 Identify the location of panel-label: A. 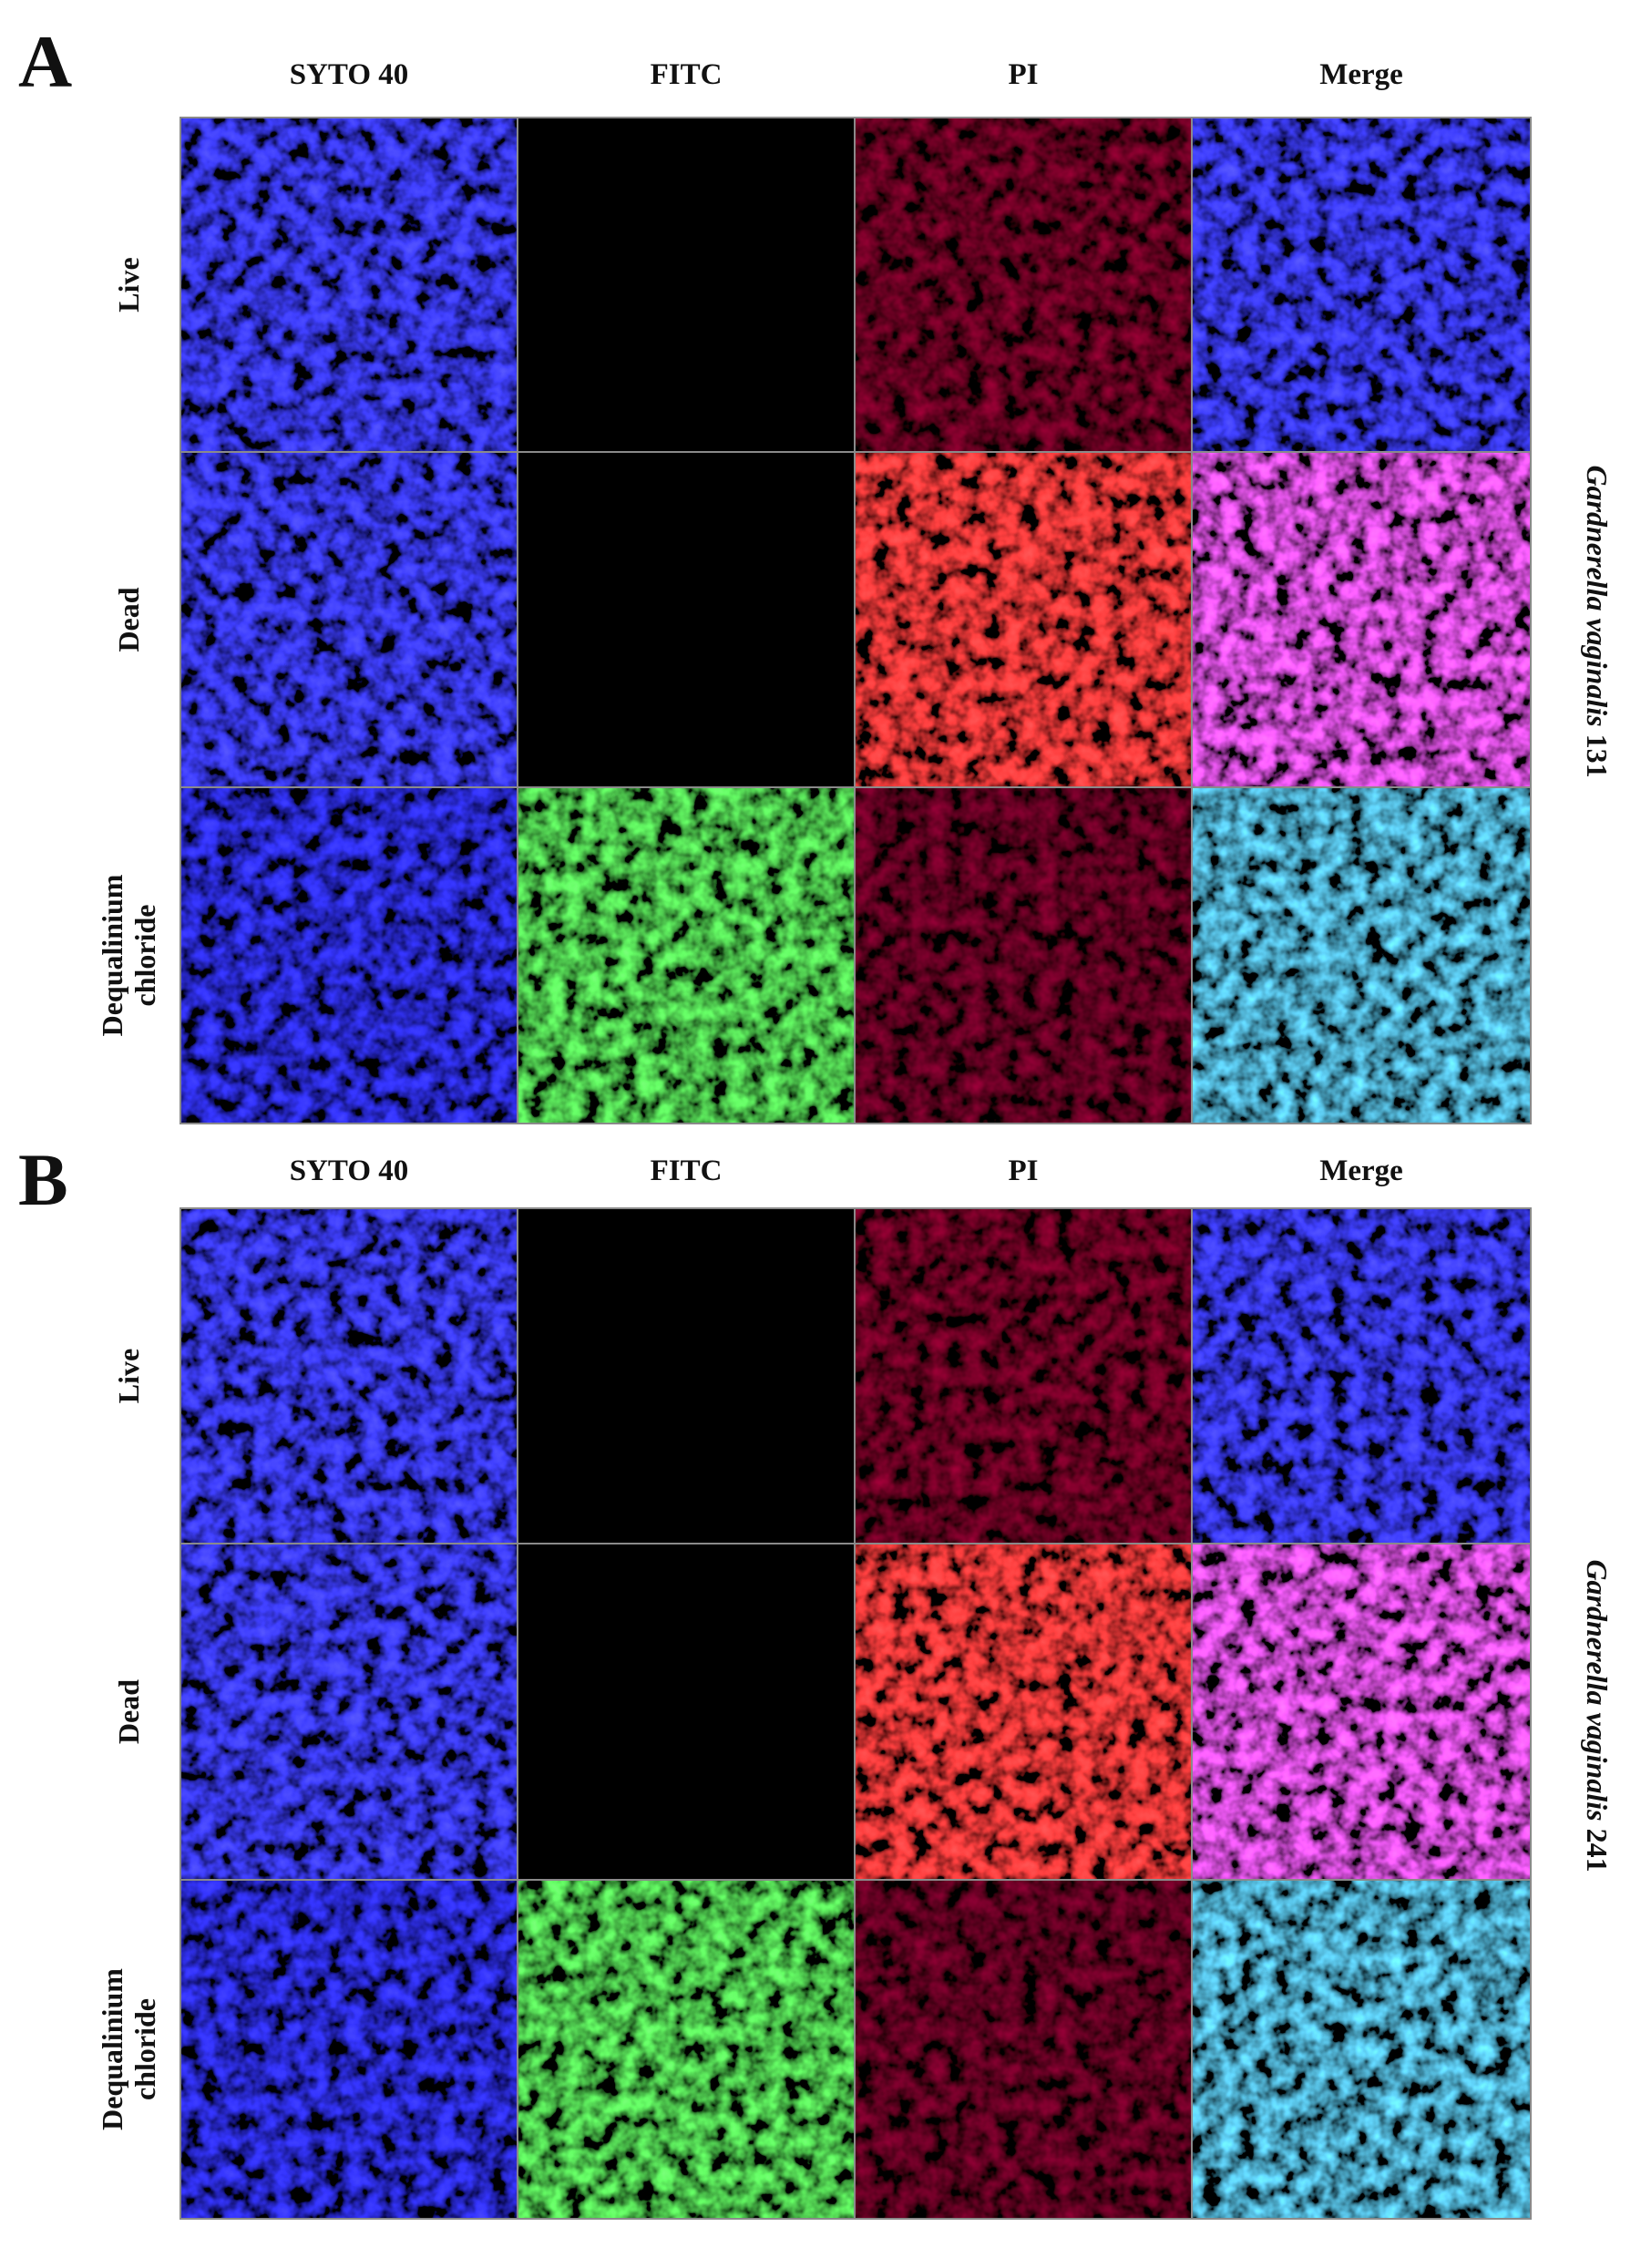
(45, 61).